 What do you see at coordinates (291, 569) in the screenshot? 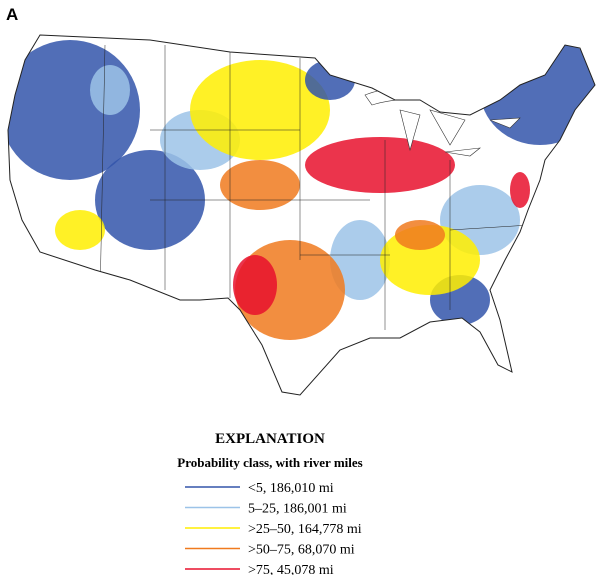
I see `legend-label: >75, 45,078 mi` at bounding box center [291, 569].